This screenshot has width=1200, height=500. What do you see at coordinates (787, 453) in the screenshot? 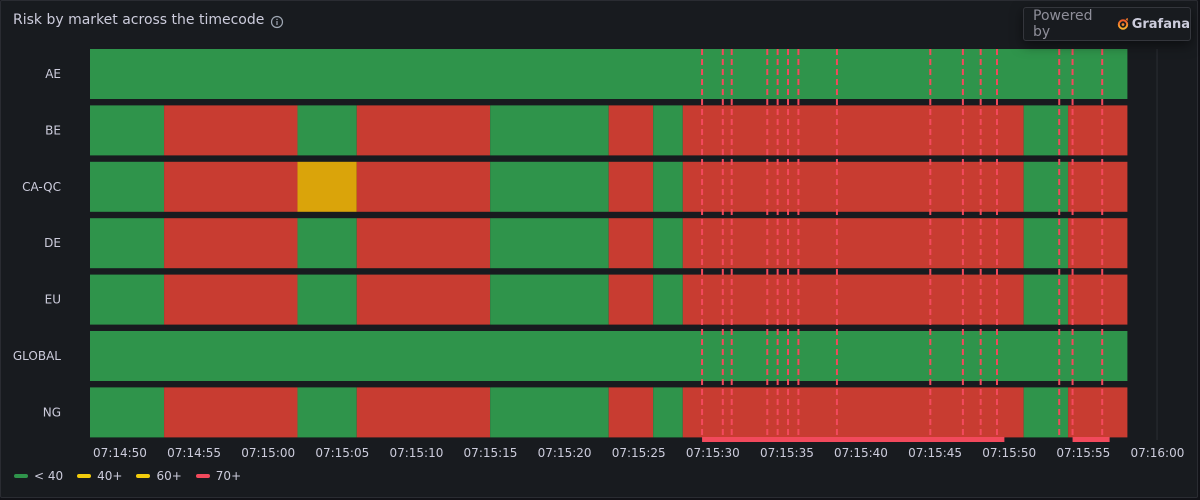
I see `x-tick-label: 07:15:35` at bounding box center [787, 453].